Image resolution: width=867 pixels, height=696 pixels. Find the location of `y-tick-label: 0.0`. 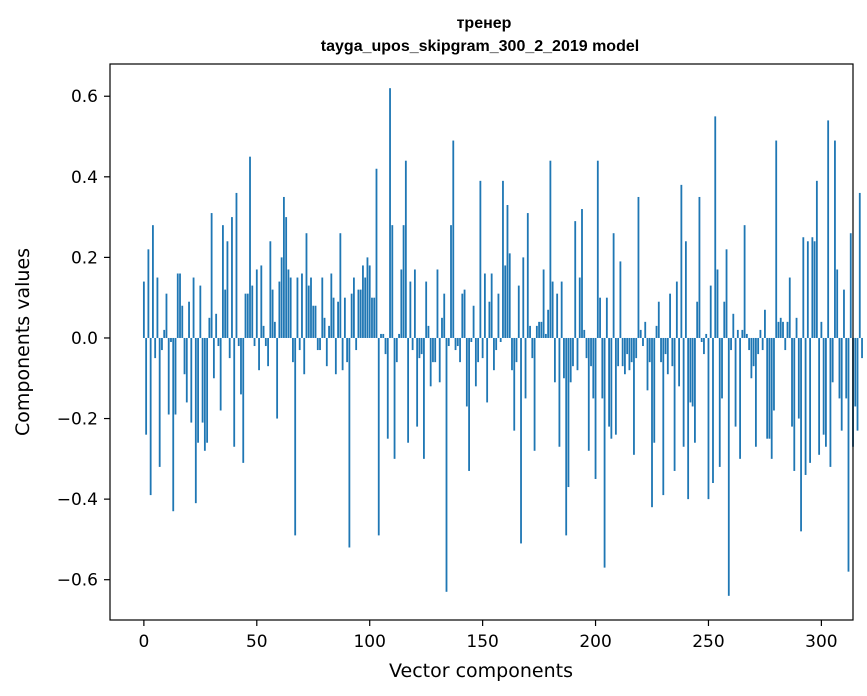

y-tick-label: 0.0 is located at coordinates (84, 339).